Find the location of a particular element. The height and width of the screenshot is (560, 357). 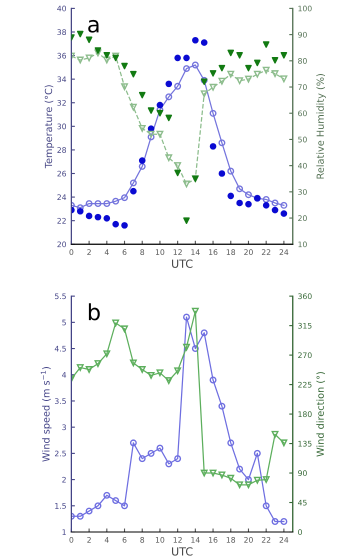

y2-axis-title: Relative Humidity (%) is located at coordinates (321, 126).